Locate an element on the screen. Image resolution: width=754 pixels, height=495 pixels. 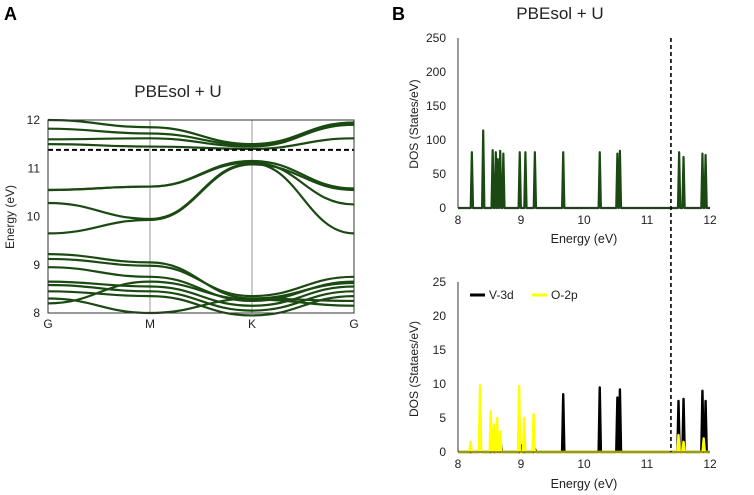
band-x-tick-label: K is located at coordinates (252, 324).